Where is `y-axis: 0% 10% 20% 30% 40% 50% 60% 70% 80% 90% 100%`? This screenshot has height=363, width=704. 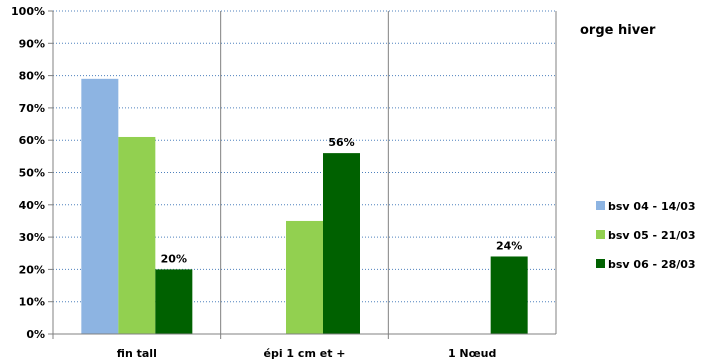 y-axis: 0% 10% 20% 30% 40% 50% 60% 70% 80% 90% 100% is located at coordinates (32, 173).